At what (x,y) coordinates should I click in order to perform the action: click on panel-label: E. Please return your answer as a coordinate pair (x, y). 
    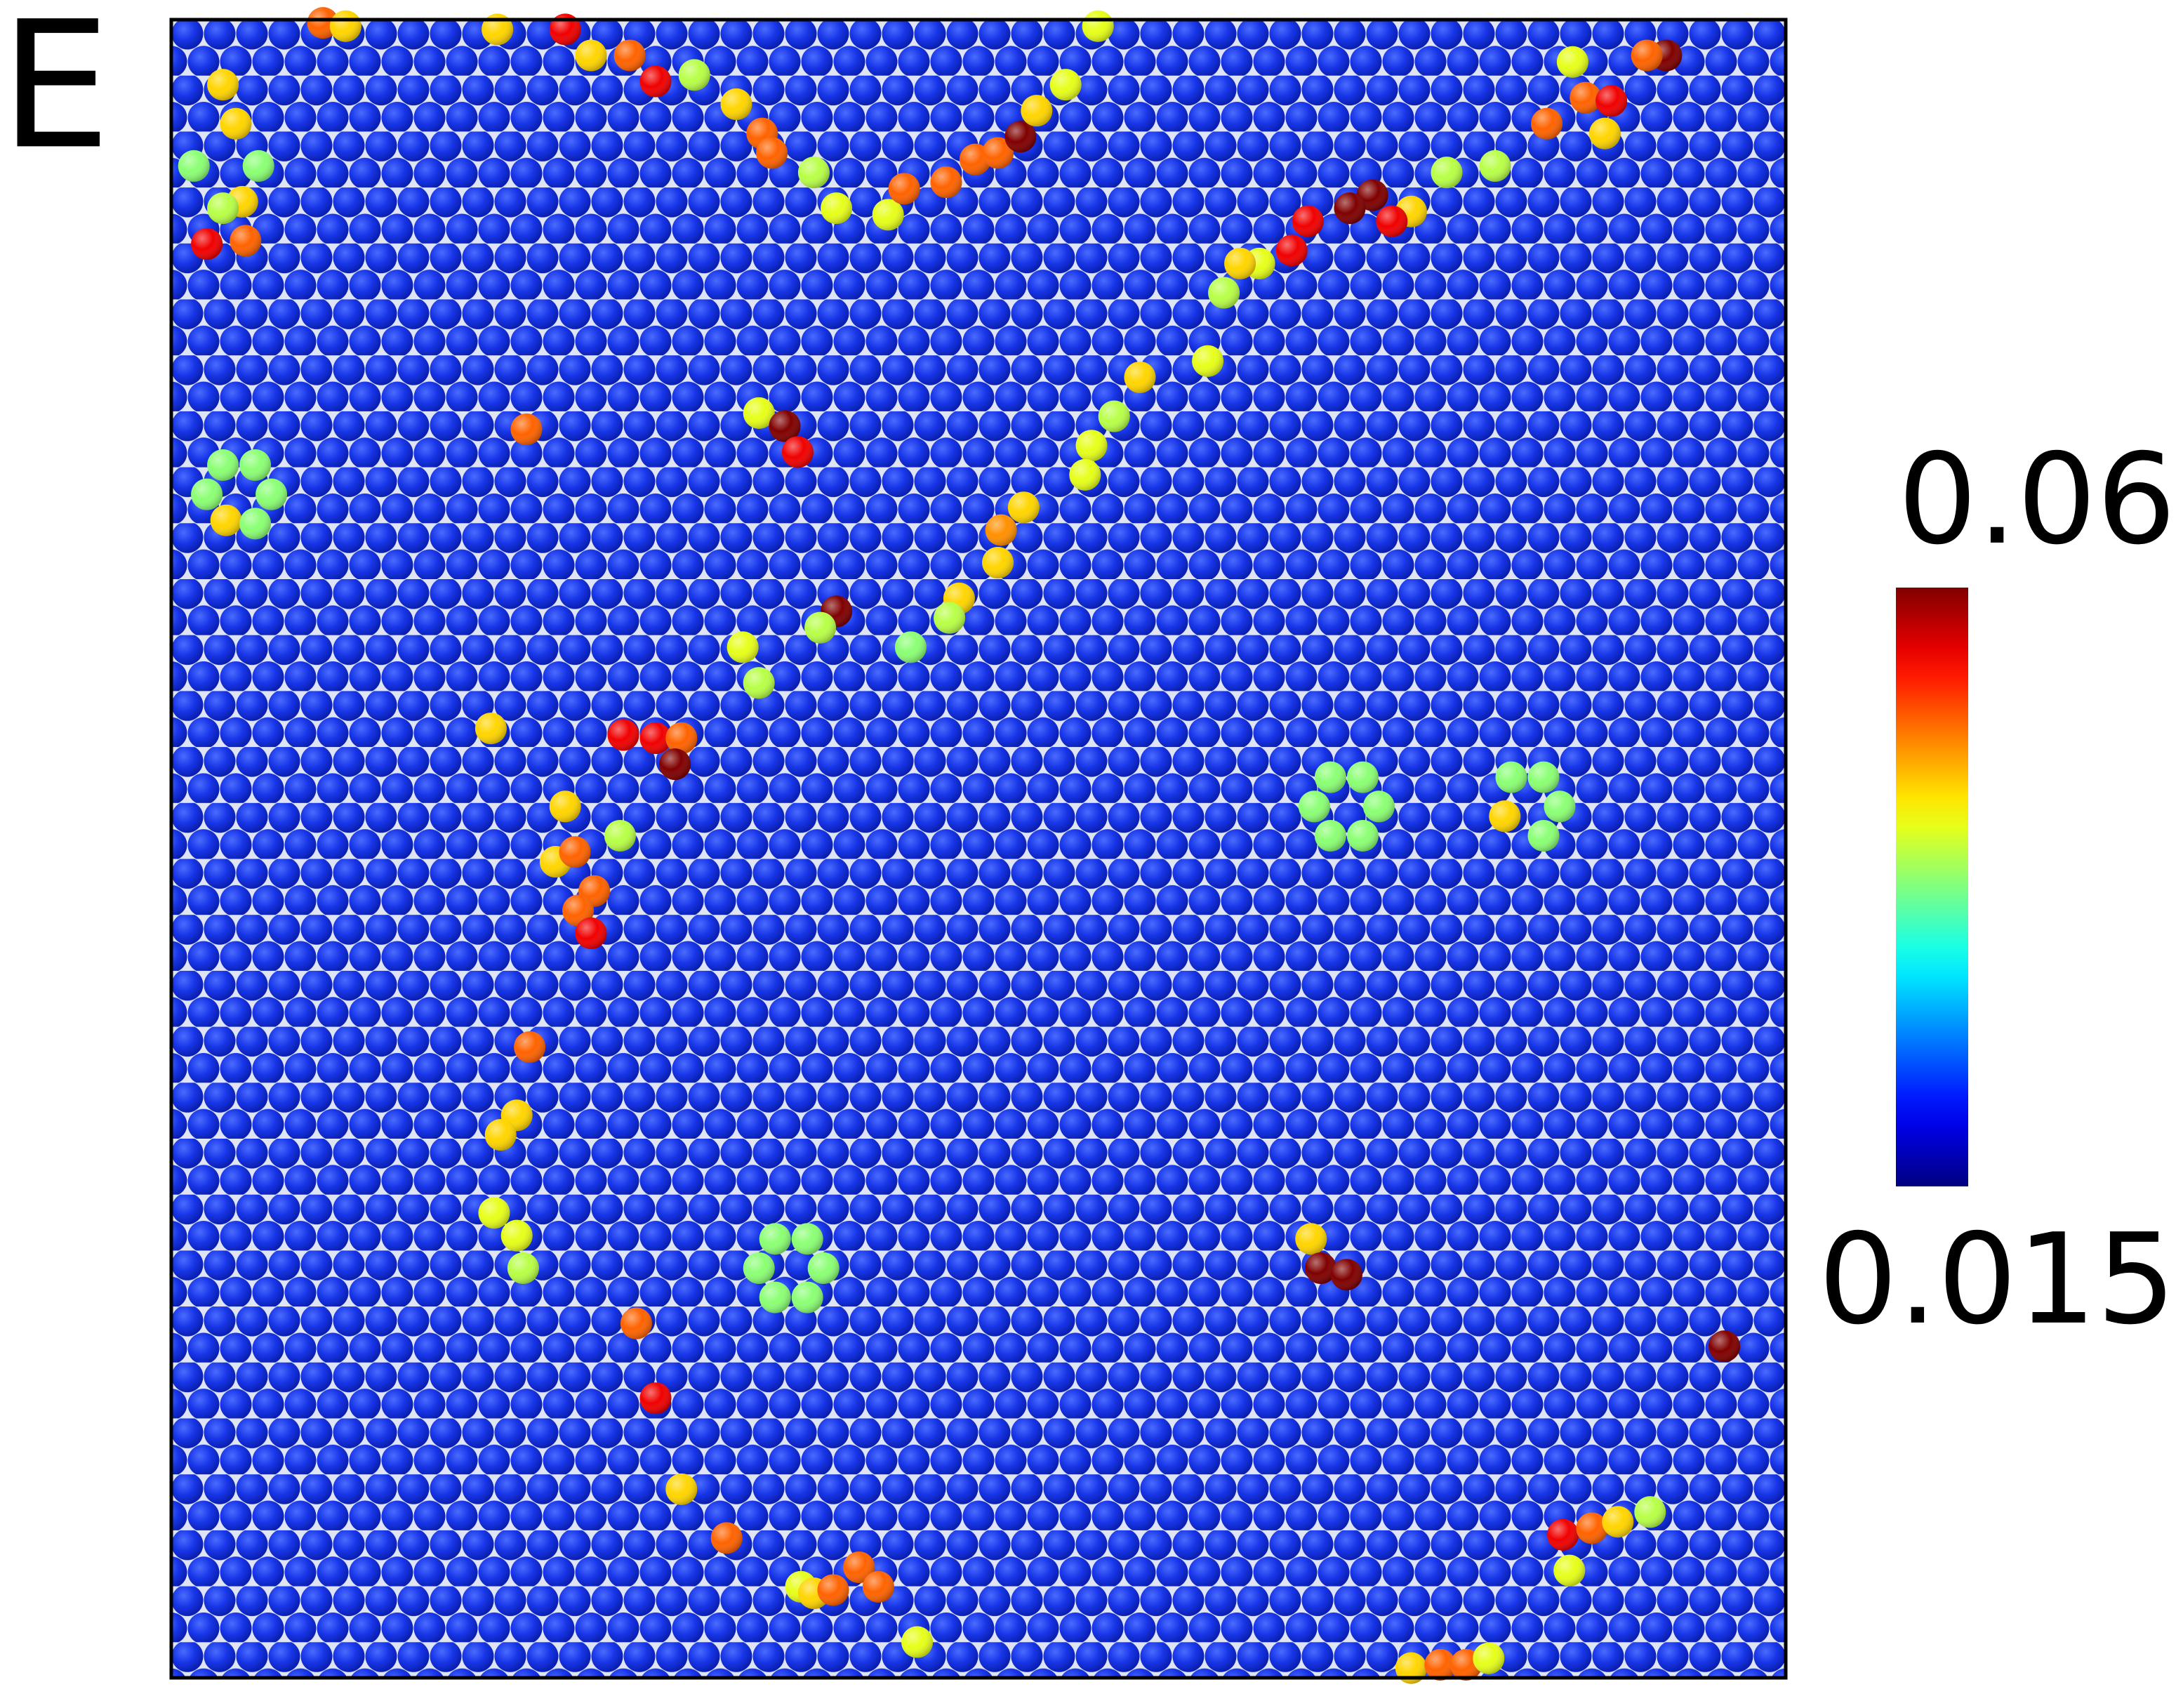
    Looking at the image, I should click on (56, 93).